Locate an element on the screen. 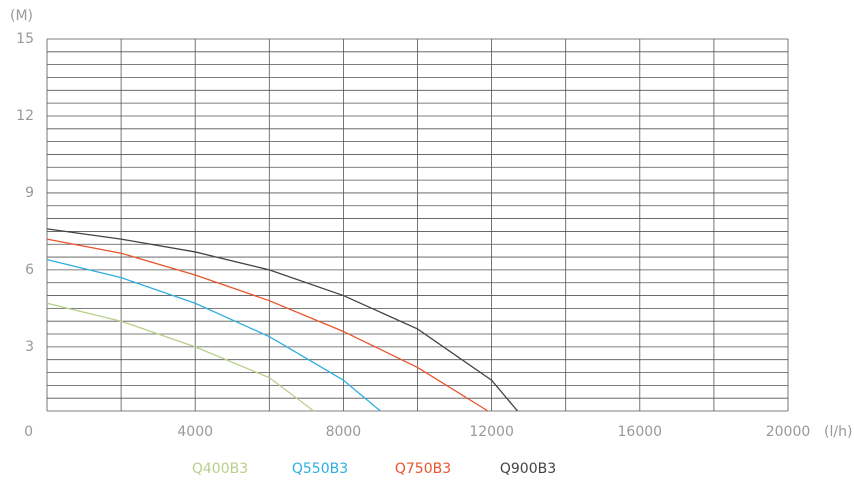 The width and height of the screenshot is (854, 487). legend-entry: Q550B3 is located at coordinates (320, 469).